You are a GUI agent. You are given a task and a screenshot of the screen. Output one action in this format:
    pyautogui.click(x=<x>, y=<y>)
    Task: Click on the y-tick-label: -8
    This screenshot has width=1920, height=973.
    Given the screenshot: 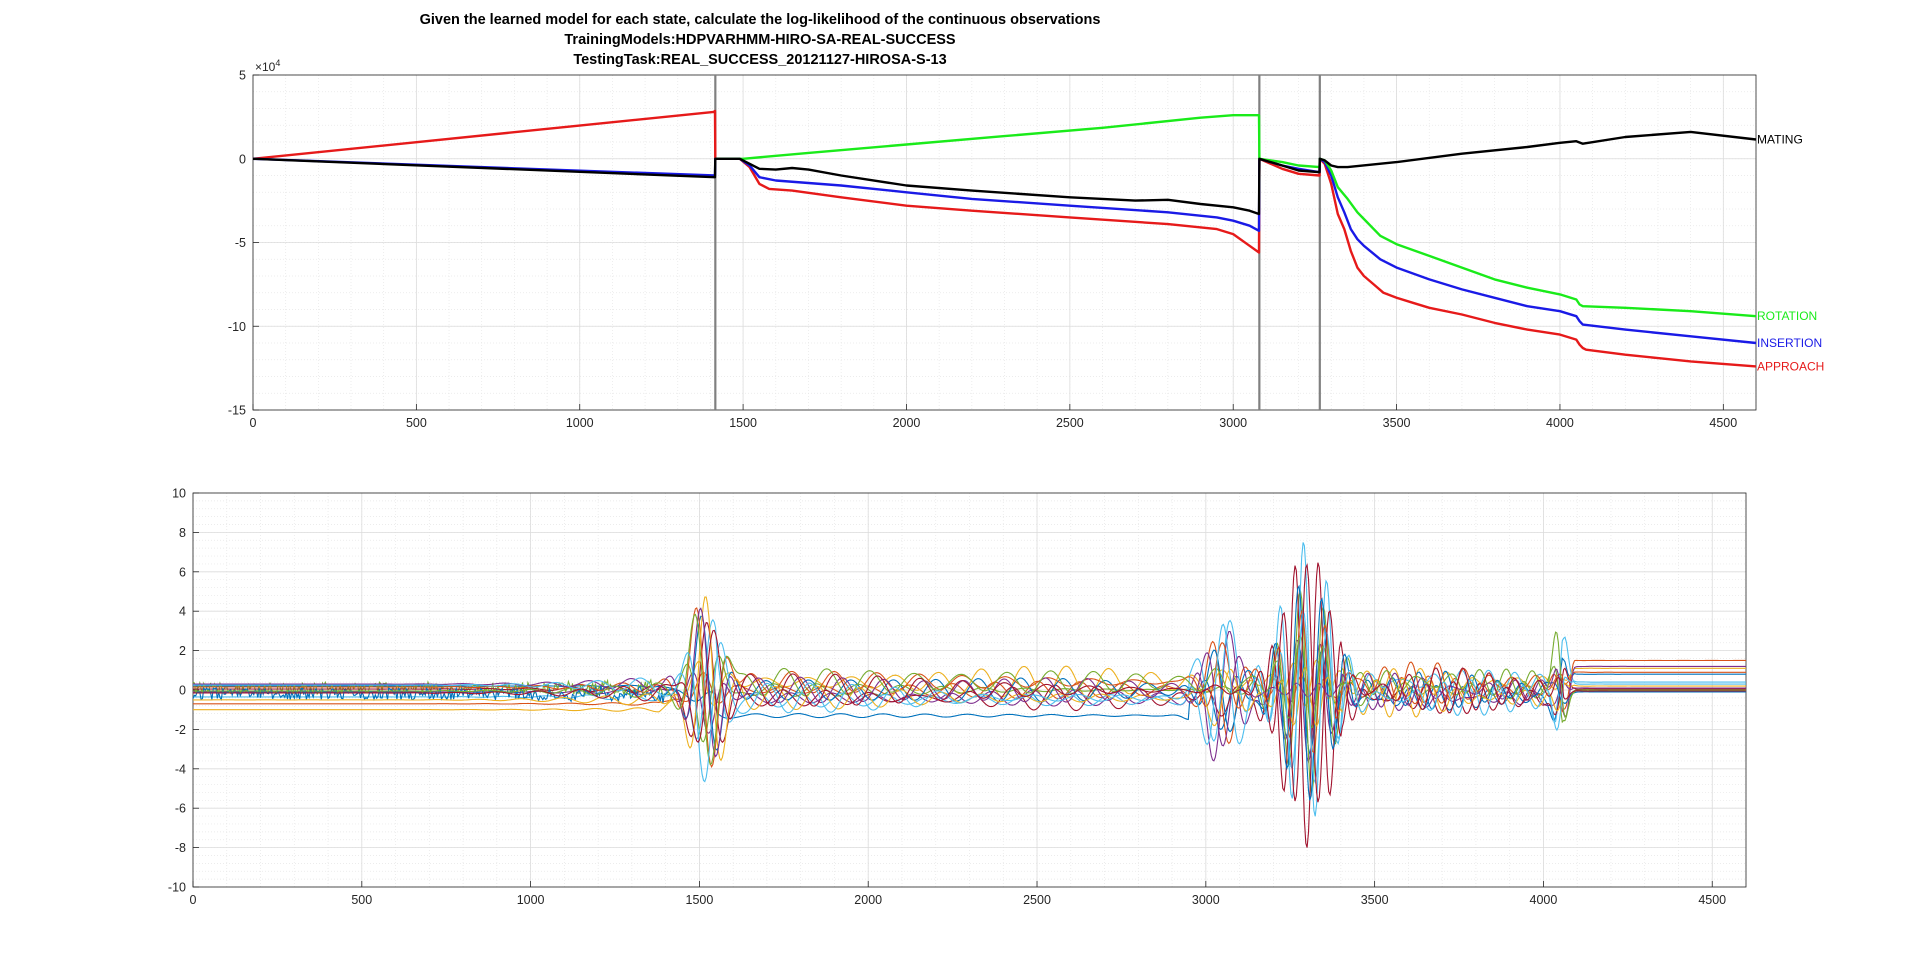 What is the action you would take?
    pyautogui.click(x=180, y=848)
    